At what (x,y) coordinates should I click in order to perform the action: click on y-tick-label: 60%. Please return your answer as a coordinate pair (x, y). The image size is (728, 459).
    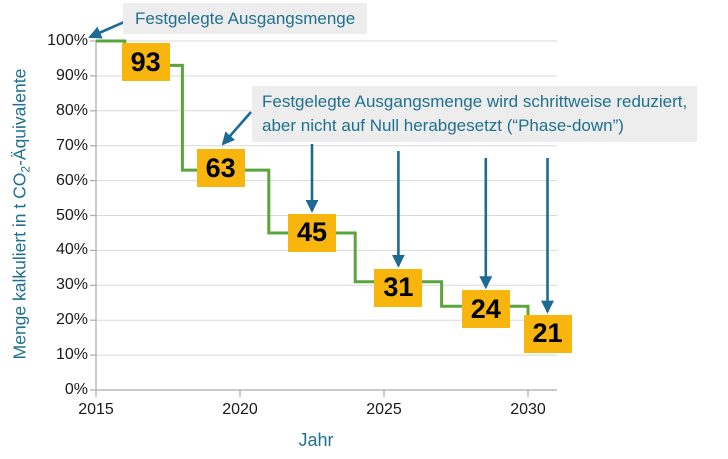
    Looking at the image, I should click on (71, 180).